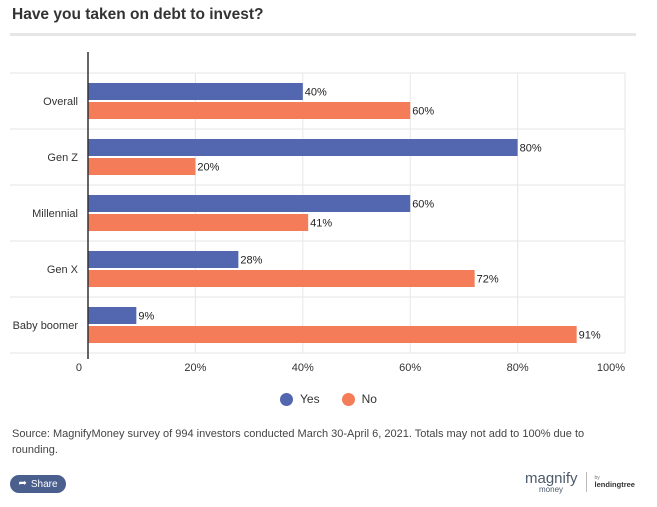  I want to click on data-label: 20%, so click(208, 168).